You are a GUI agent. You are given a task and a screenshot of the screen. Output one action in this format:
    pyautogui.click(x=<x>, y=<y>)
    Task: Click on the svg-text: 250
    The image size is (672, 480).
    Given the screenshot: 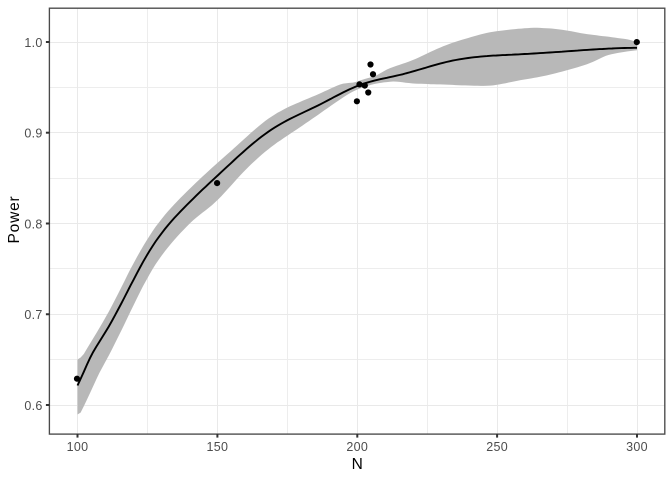 What is the action you would take?
    pyautogui.click(x=497, y=447)
    